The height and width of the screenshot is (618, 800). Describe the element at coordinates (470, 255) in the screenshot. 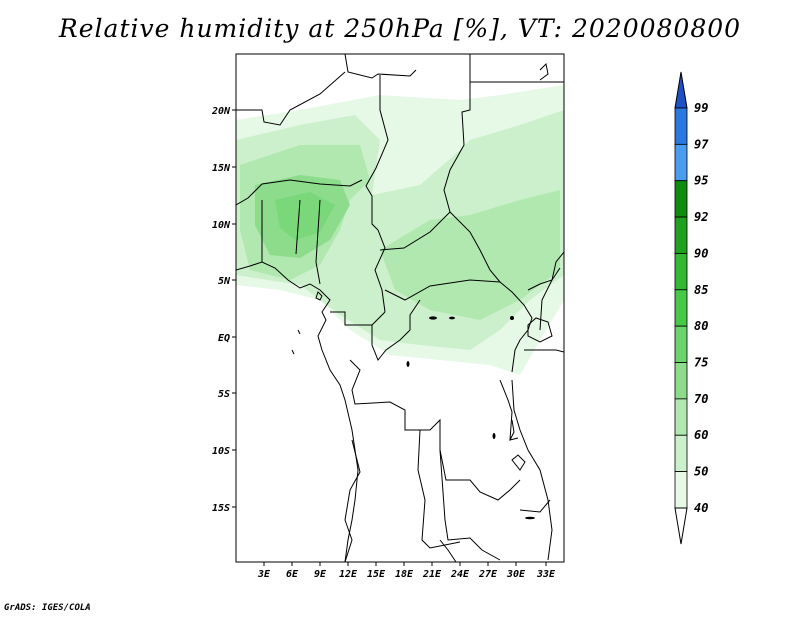

I see `humidity-60-zone-east` at that location.